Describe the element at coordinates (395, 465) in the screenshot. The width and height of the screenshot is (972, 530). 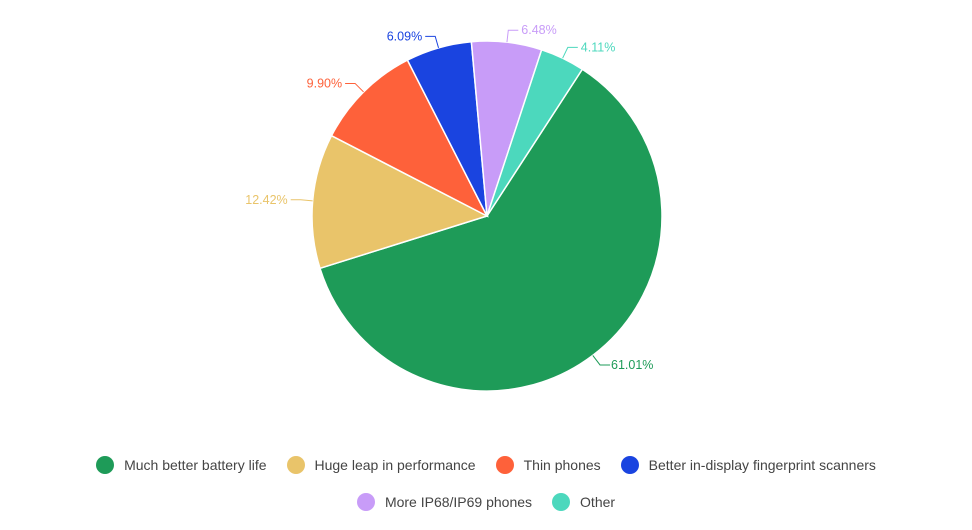
I see `legend-label: Huge leap in performance` at that location.